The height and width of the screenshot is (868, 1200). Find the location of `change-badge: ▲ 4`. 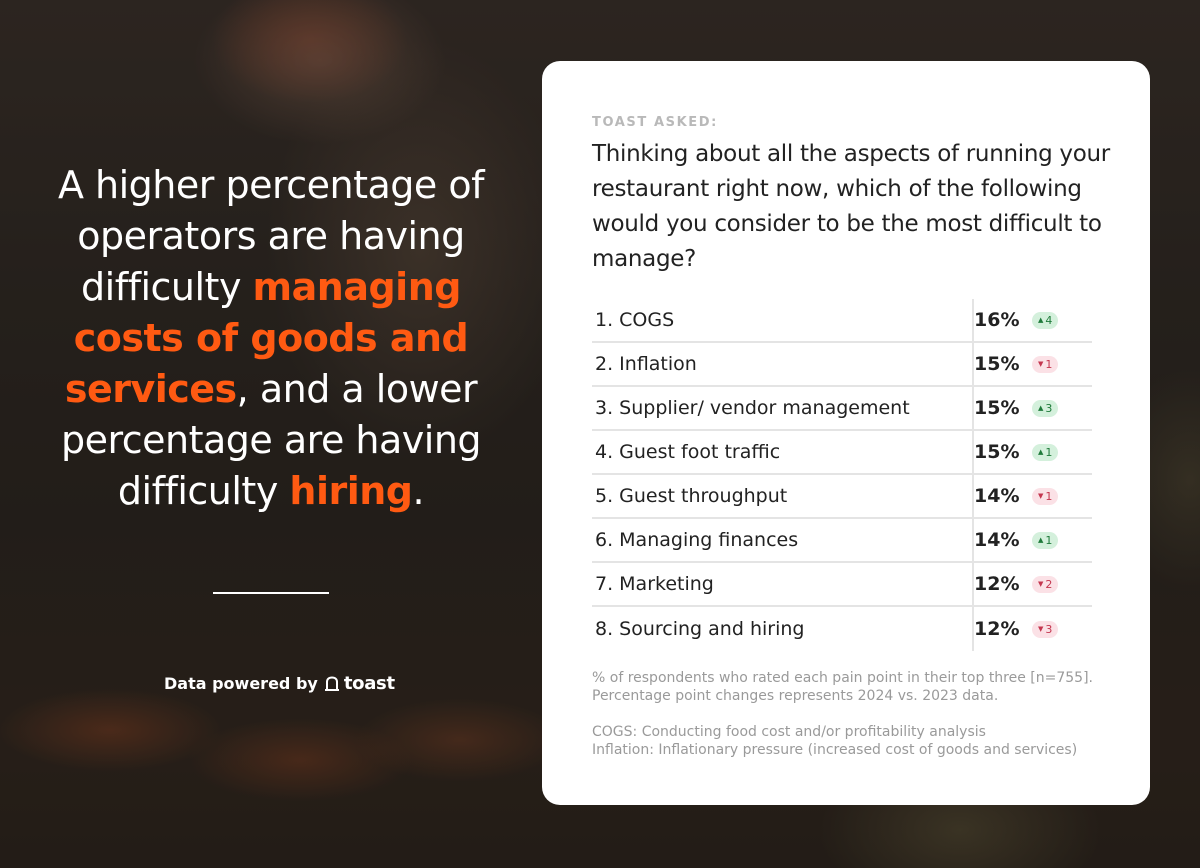

change-badge: ▲ 4 is located at coordinates (1045, 320).